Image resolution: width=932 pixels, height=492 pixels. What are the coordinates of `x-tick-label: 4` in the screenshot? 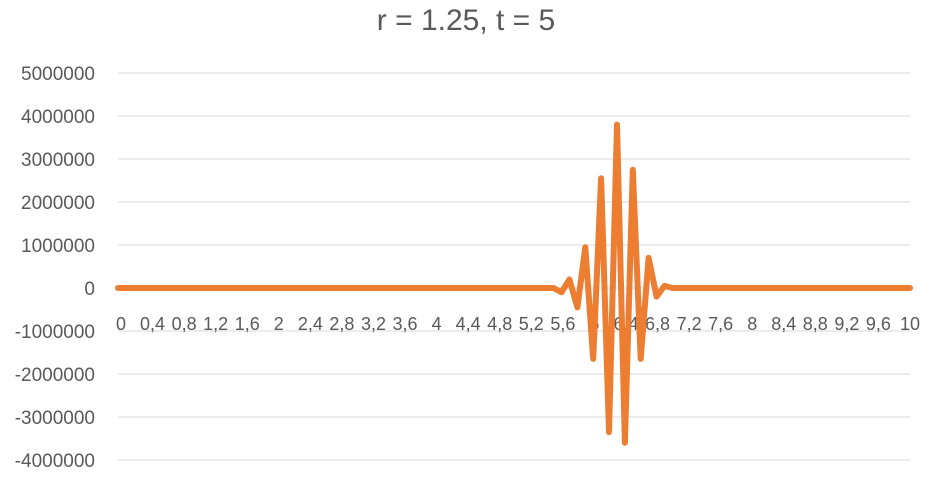 It's located at (437, 324).